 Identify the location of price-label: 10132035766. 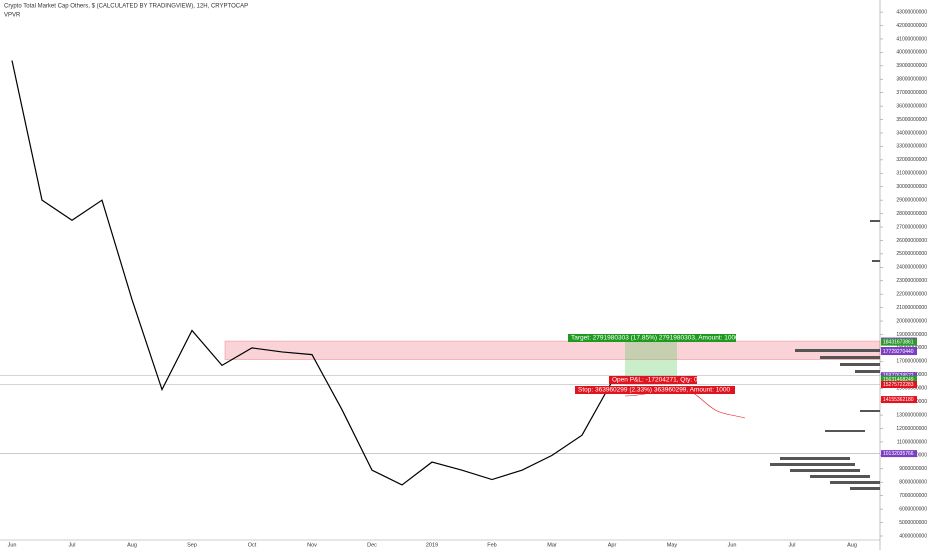
(898, 454).